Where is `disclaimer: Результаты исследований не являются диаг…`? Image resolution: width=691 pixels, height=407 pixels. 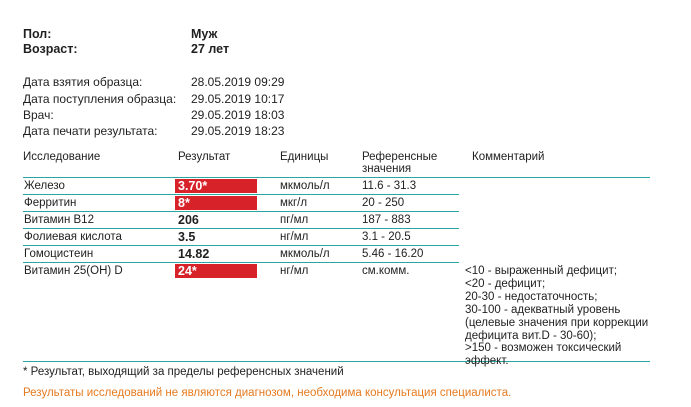
disclaimer: Результаты исследований не являются диаг… is located at coordinates (267, 393).